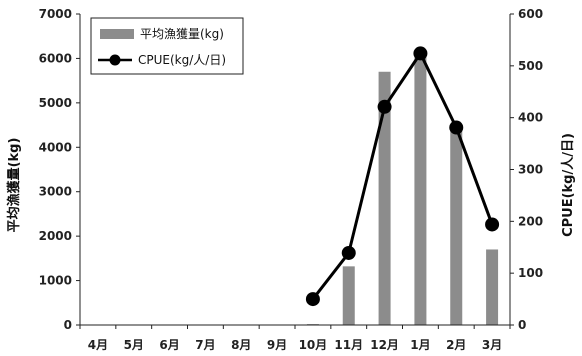 The width and height of the screenshot is (582, 356). What do you see at coordinates (98, 345) in the screenshot?
I see `x-tick-label: 4月` at bounding box center [98, 345].